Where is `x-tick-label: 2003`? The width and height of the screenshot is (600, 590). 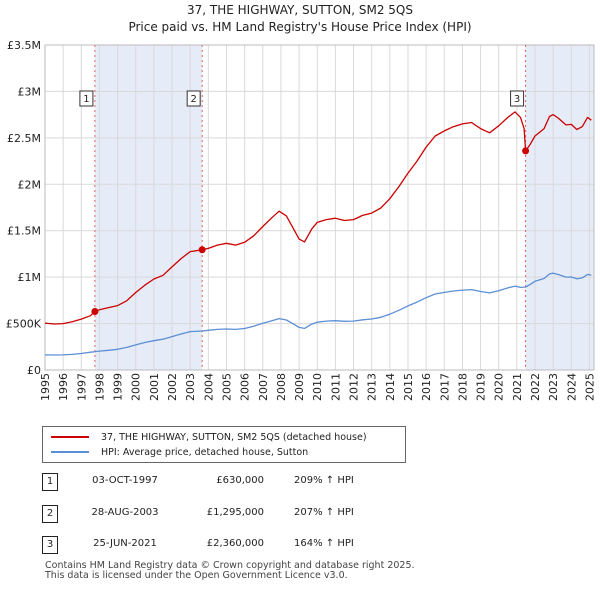 x-tick-label: 2003 is located at coordinates (190, 387).